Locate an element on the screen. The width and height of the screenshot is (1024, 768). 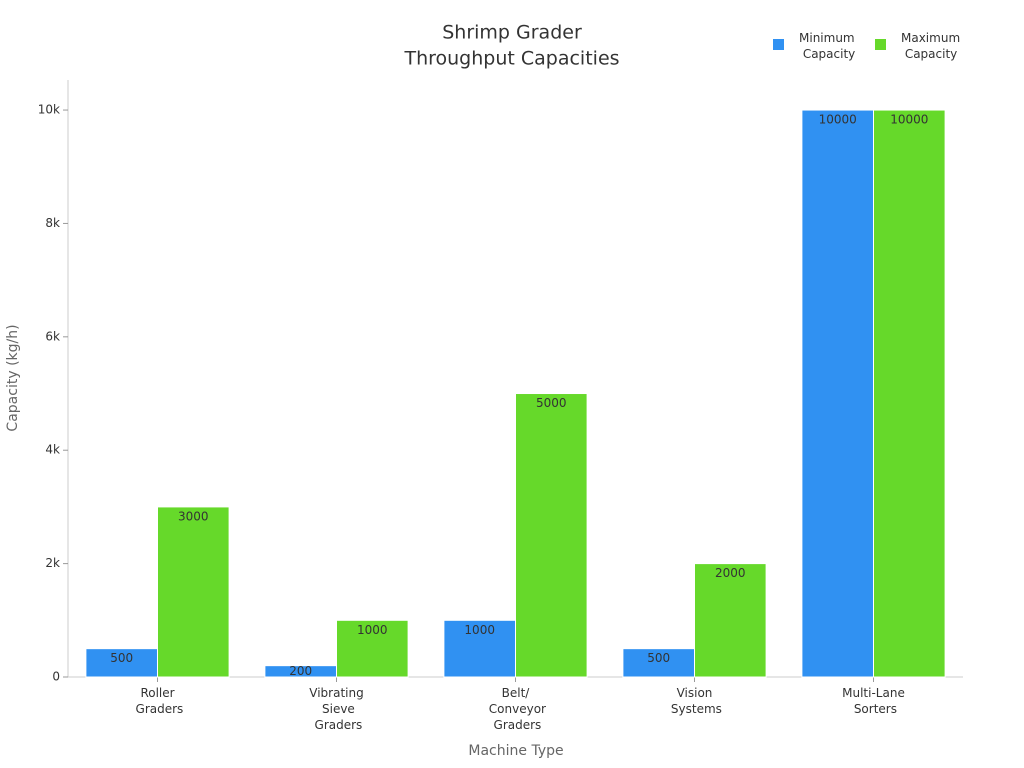
x-tick-label: Roller Graders is located at coordinates (158, 701).